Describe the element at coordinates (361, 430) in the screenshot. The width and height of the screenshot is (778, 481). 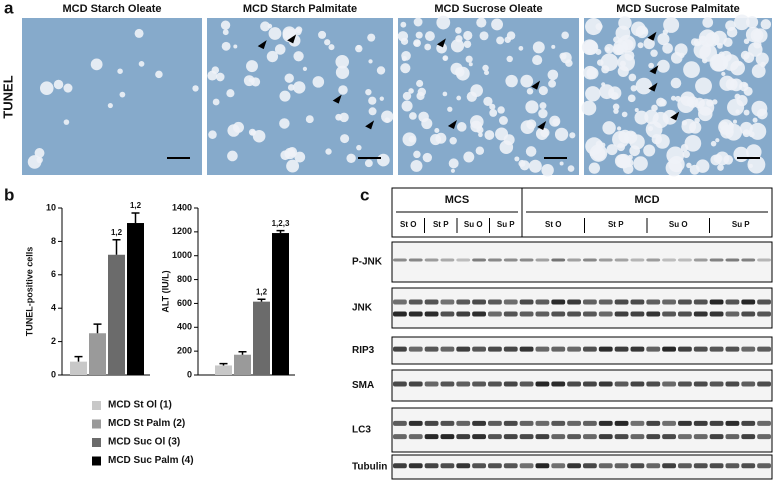
I see `protein-label: LC3` at that location.